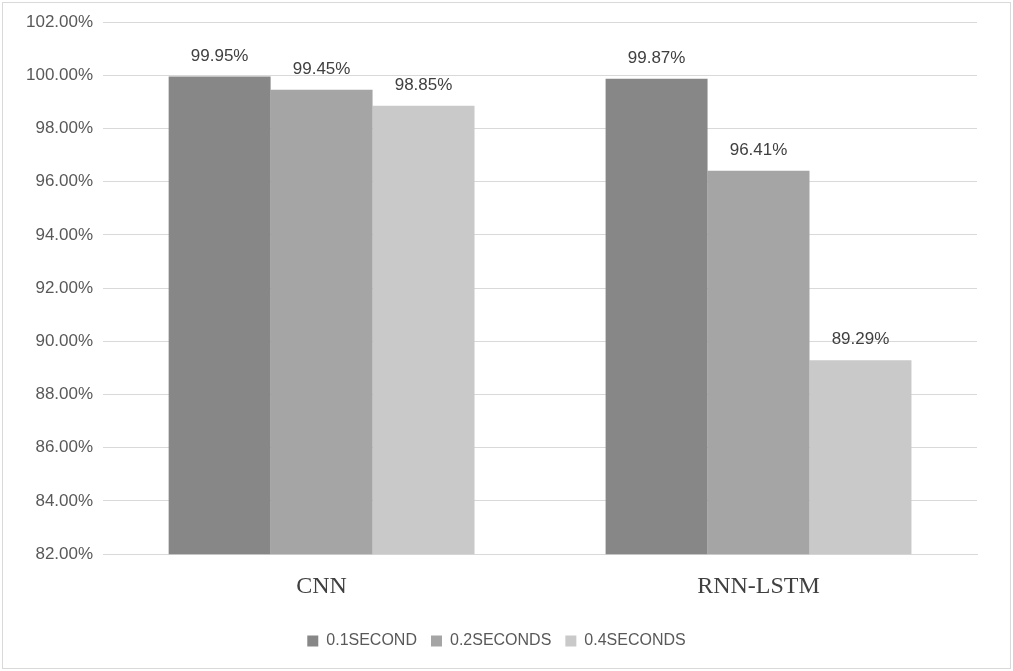  What do you see at coordinates (758, 149) in the screenshot?
I see `data-label: 96.41%` at bounding box center [758, 149].